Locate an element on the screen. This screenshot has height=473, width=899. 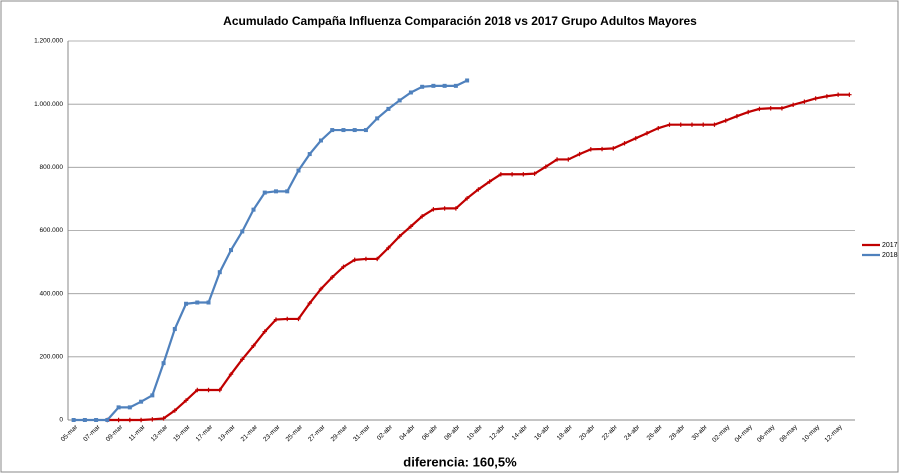
y-tick-label: 1.000.000 is located at coordinates (48, 104).